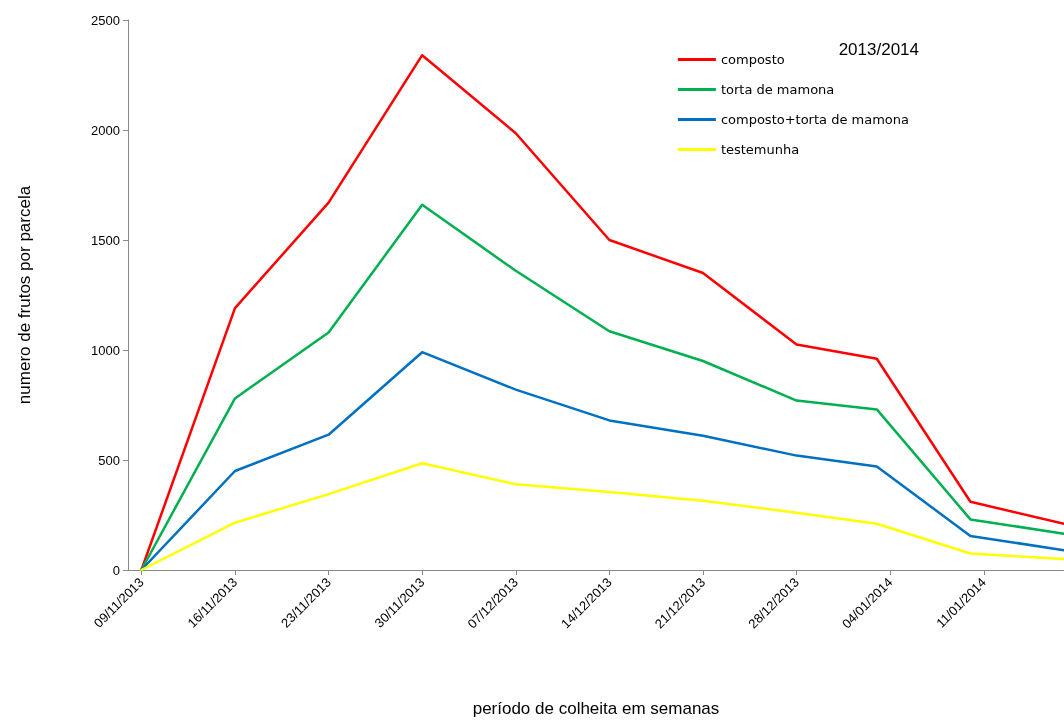 The width and height of the screenshot is (1064, 726). What do you see at coordinates (105, 20) in the screenshot?
I see `y-tick-label: 2500` at bounding box center [105, 20].